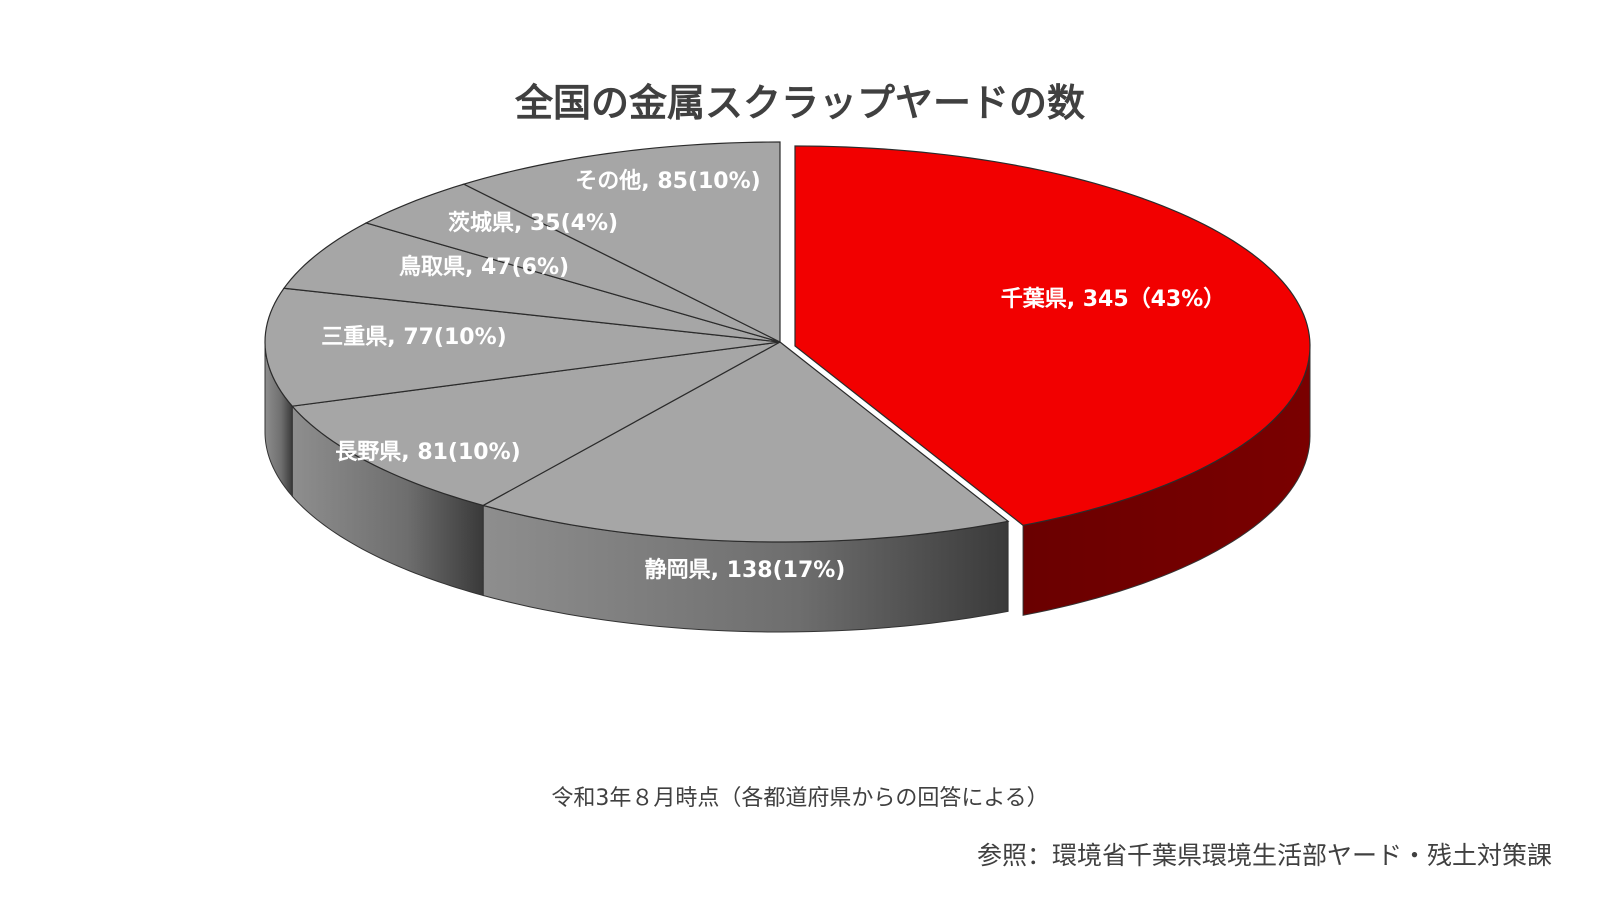  Describe the element at coordinates (1113, 299) in the screenshot. I see `slice-label-0: 千葉県, 345（43%）` at that location.